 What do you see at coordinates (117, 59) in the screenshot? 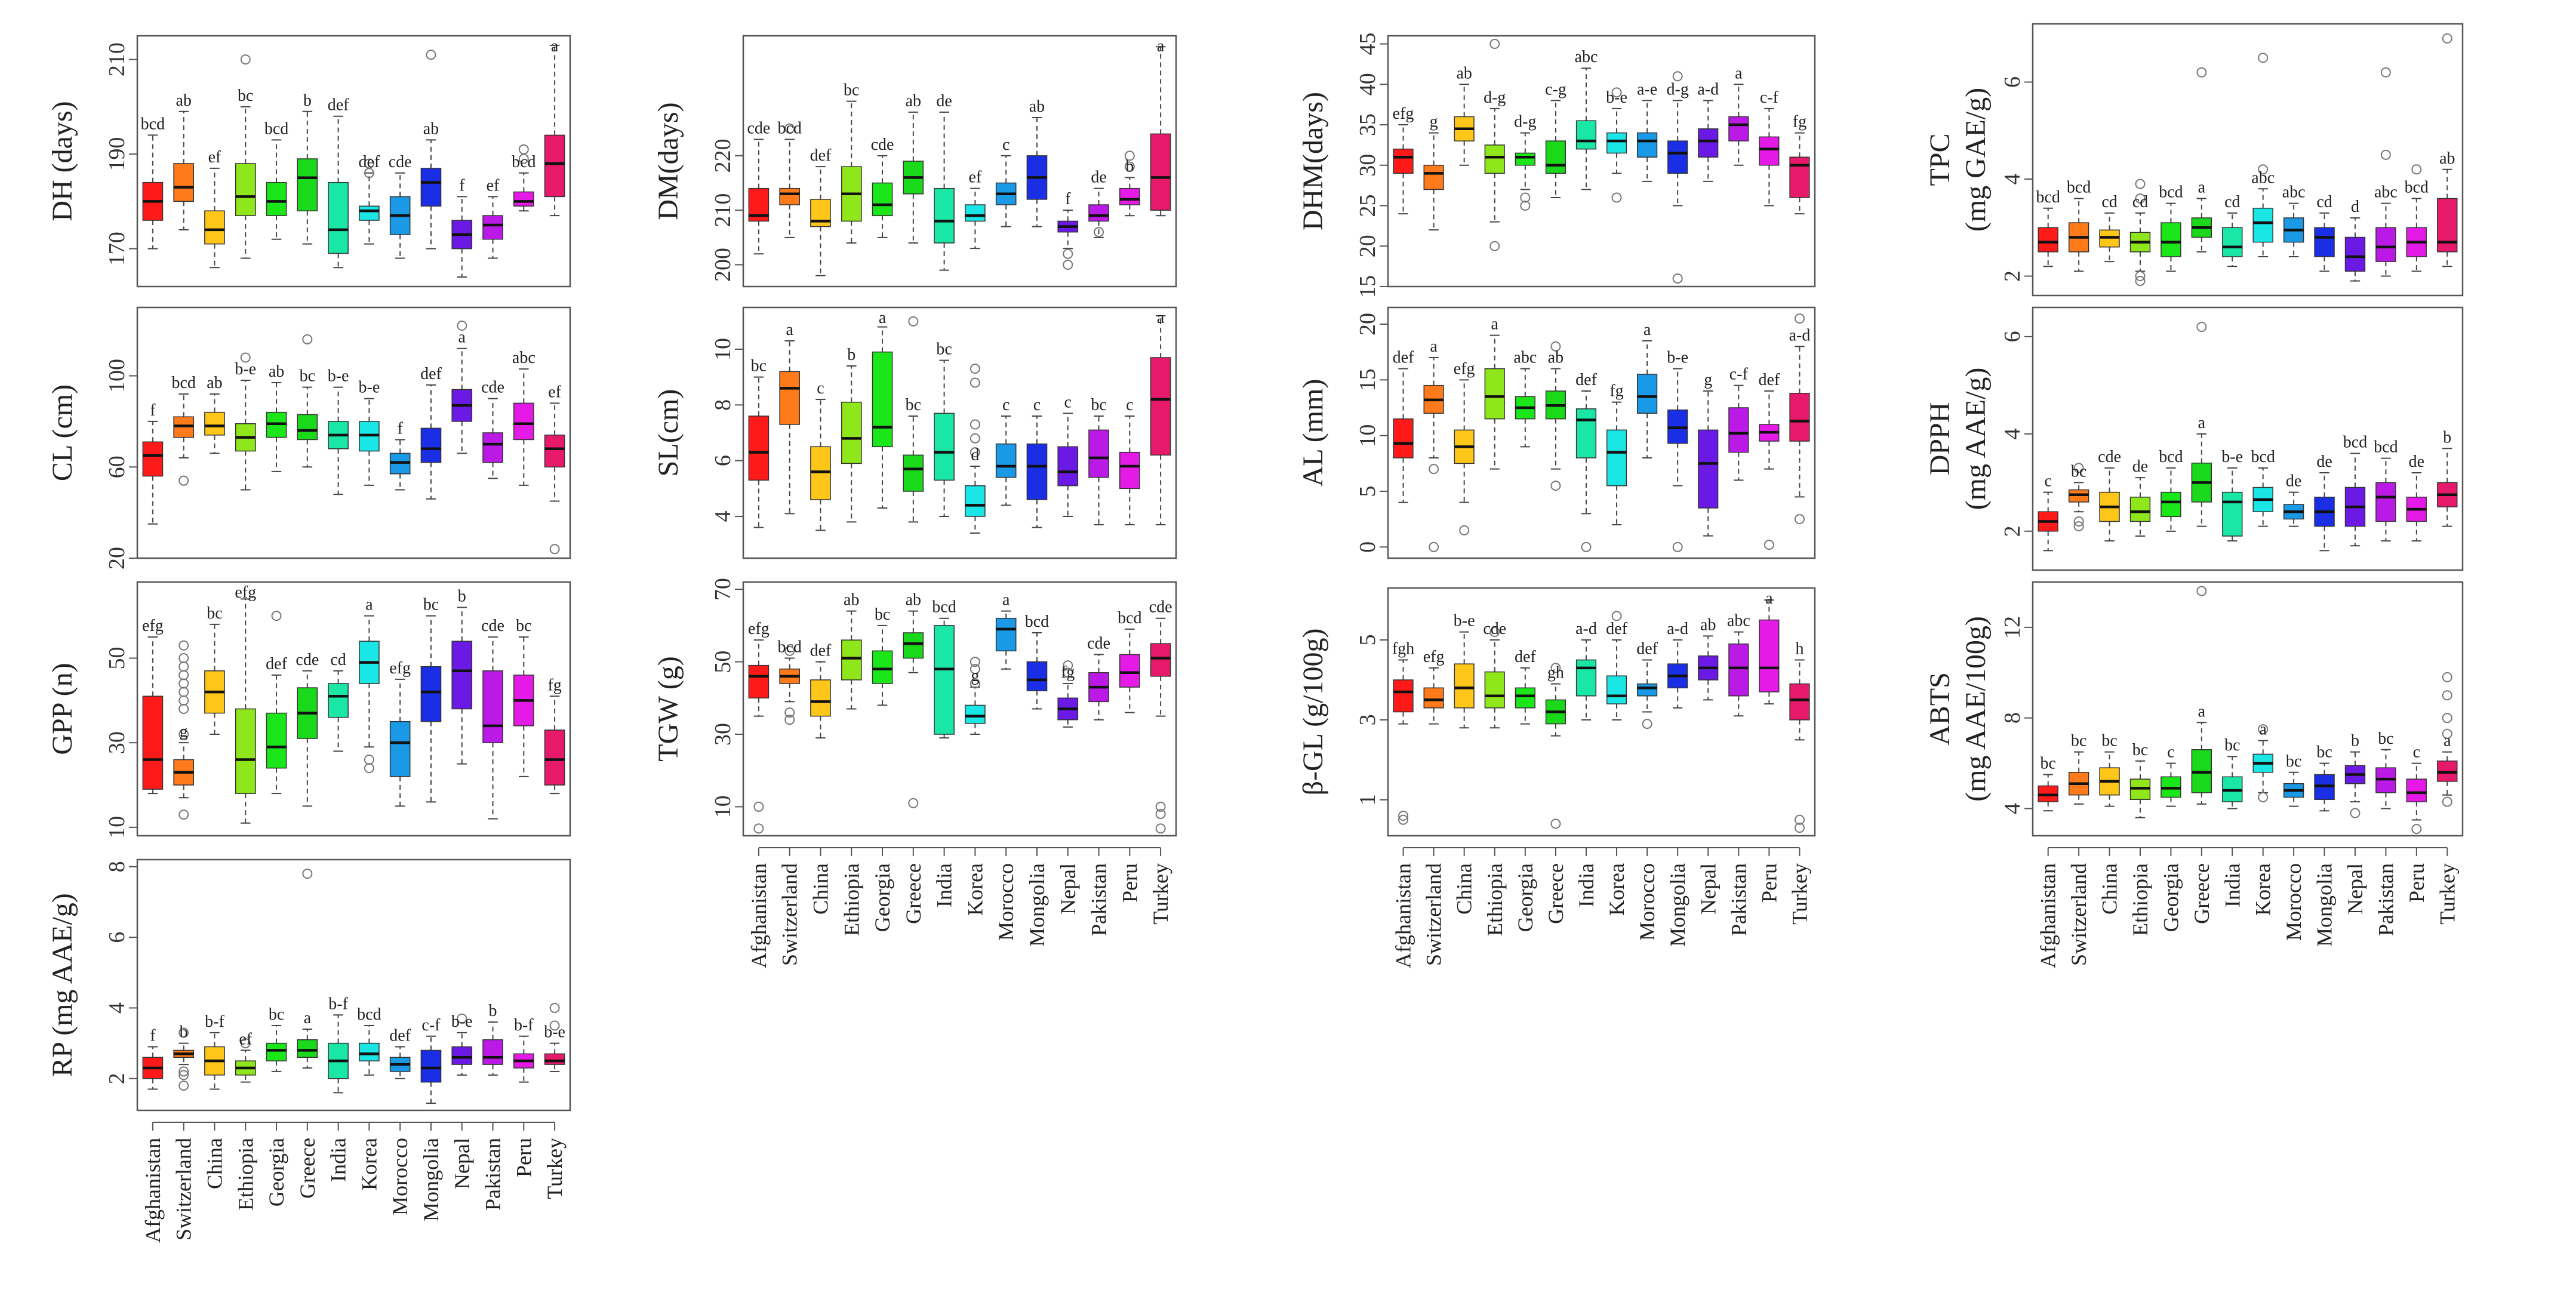
I see `y-tick-label: 210` at bounding box center [117, 59].